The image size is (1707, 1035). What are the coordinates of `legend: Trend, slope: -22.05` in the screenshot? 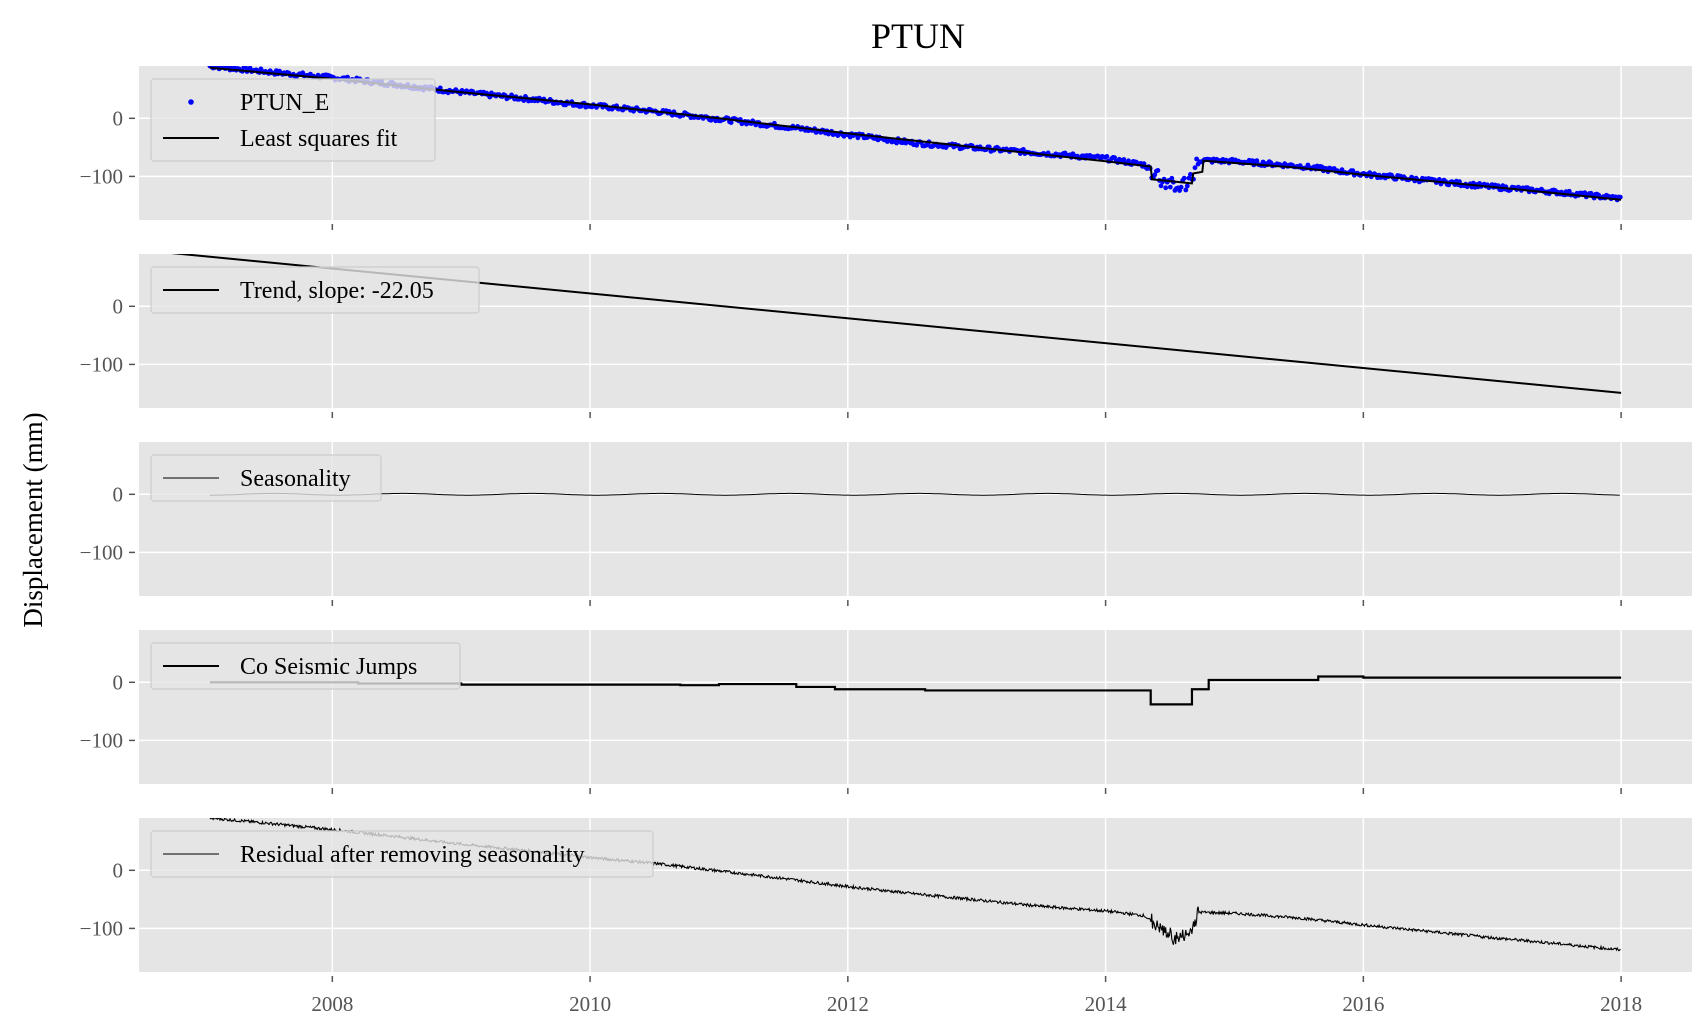 It's located at (315, 290).